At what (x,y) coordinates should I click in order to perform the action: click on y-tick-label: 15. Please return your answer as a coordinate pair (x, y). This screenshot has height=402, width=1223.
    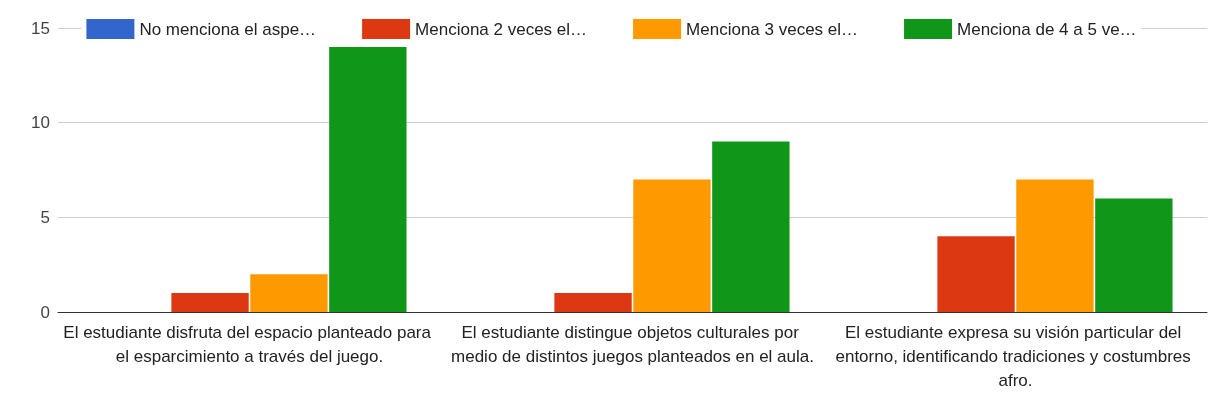
    Looking at the image, I should click on (40, 28).